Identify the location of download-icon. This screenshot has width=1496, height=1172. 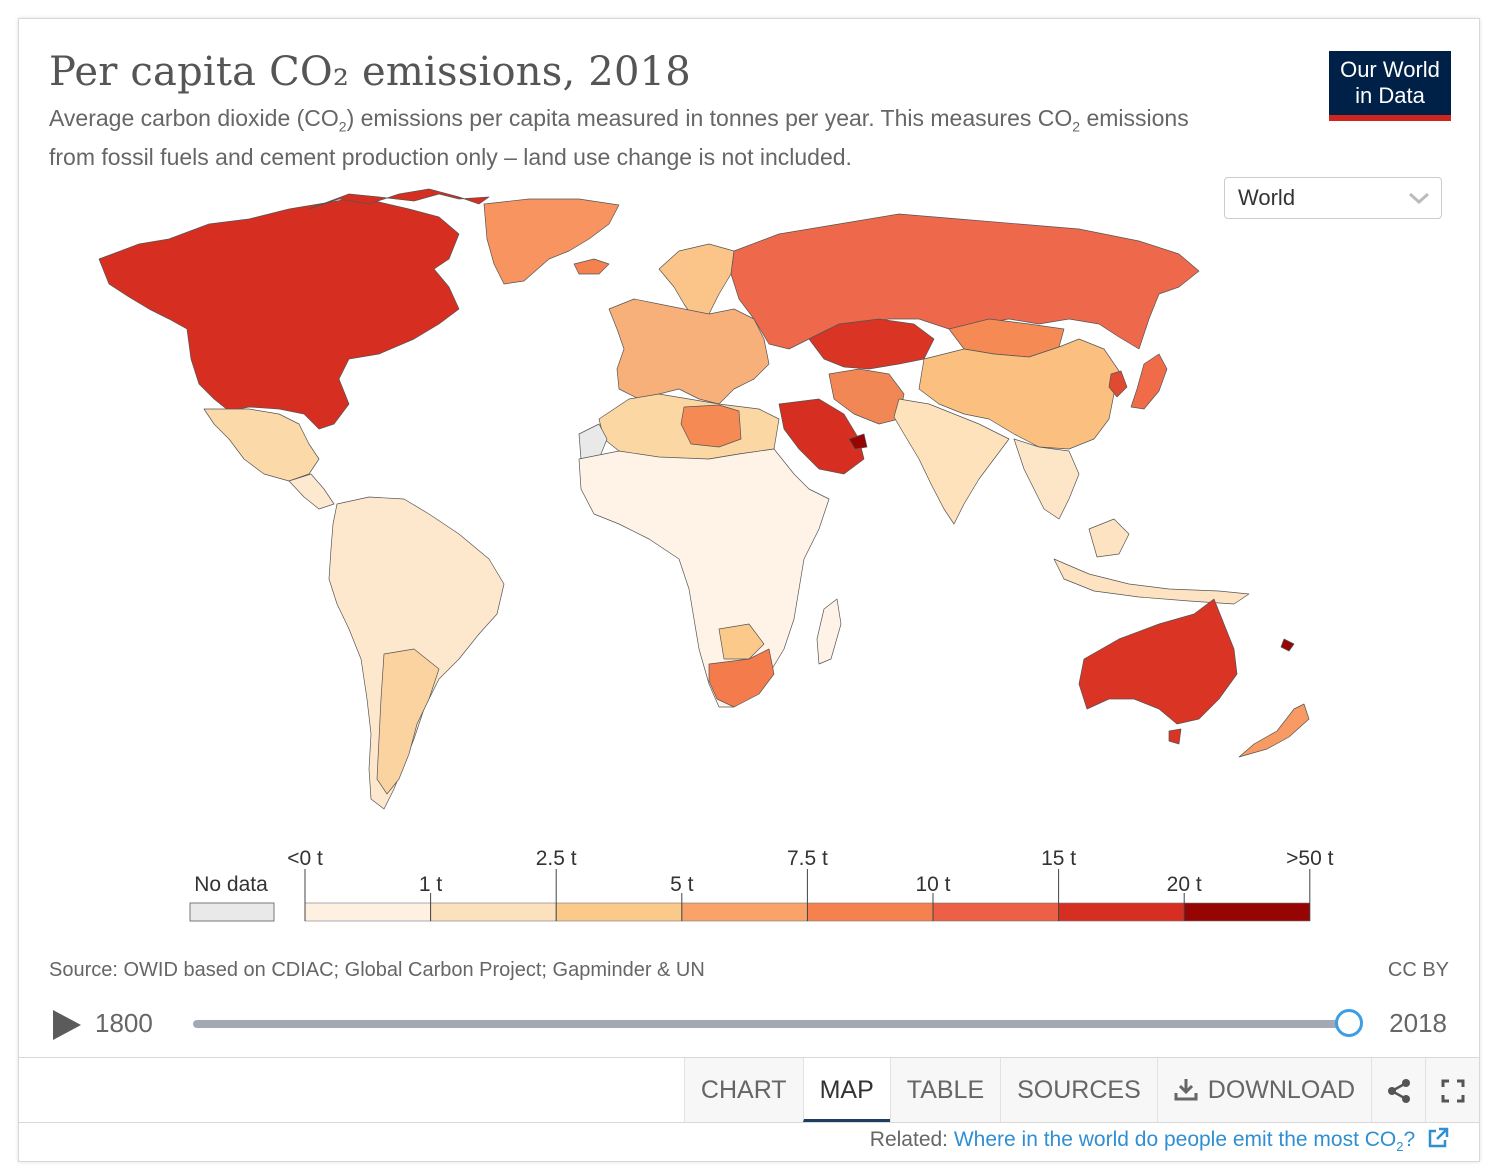
(1186, 1090).